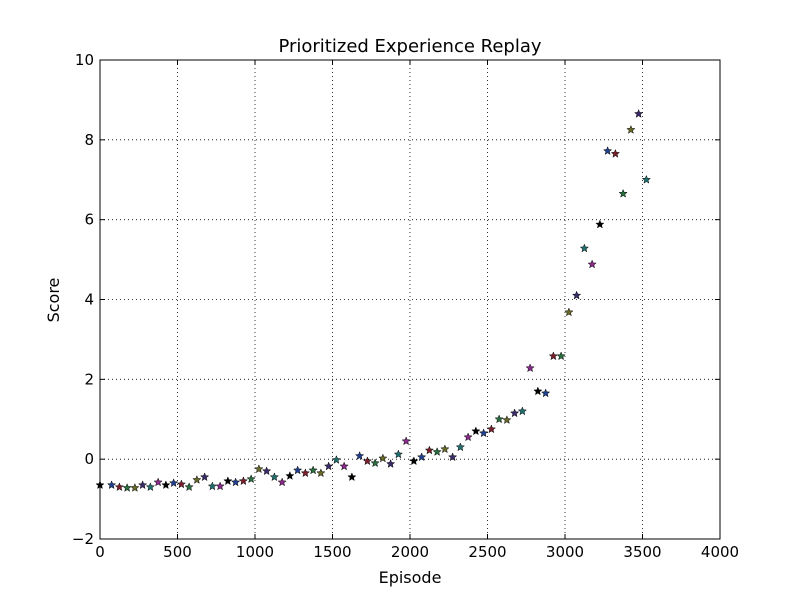 The image size is (800, 598). What do you see at coordinates (89, 379) in the screenshot?
I see `y-tick-label: 2` at bounding box center [89, 379].